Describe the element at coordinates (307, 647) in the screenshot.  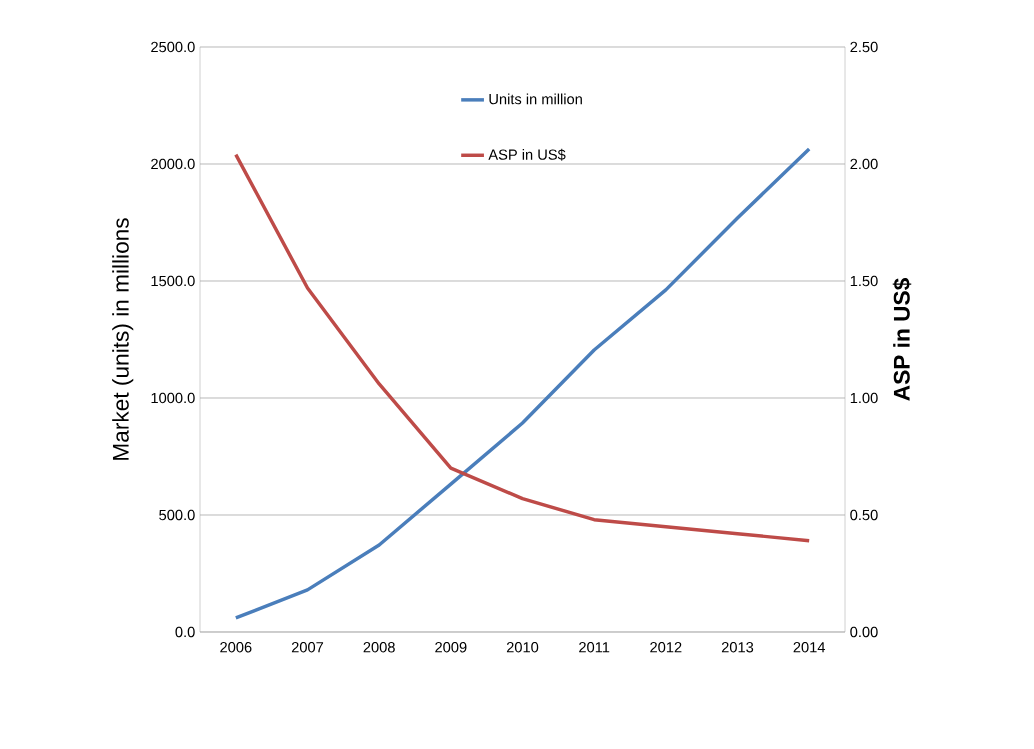
I see `x-tick-label: 2007` at that location.